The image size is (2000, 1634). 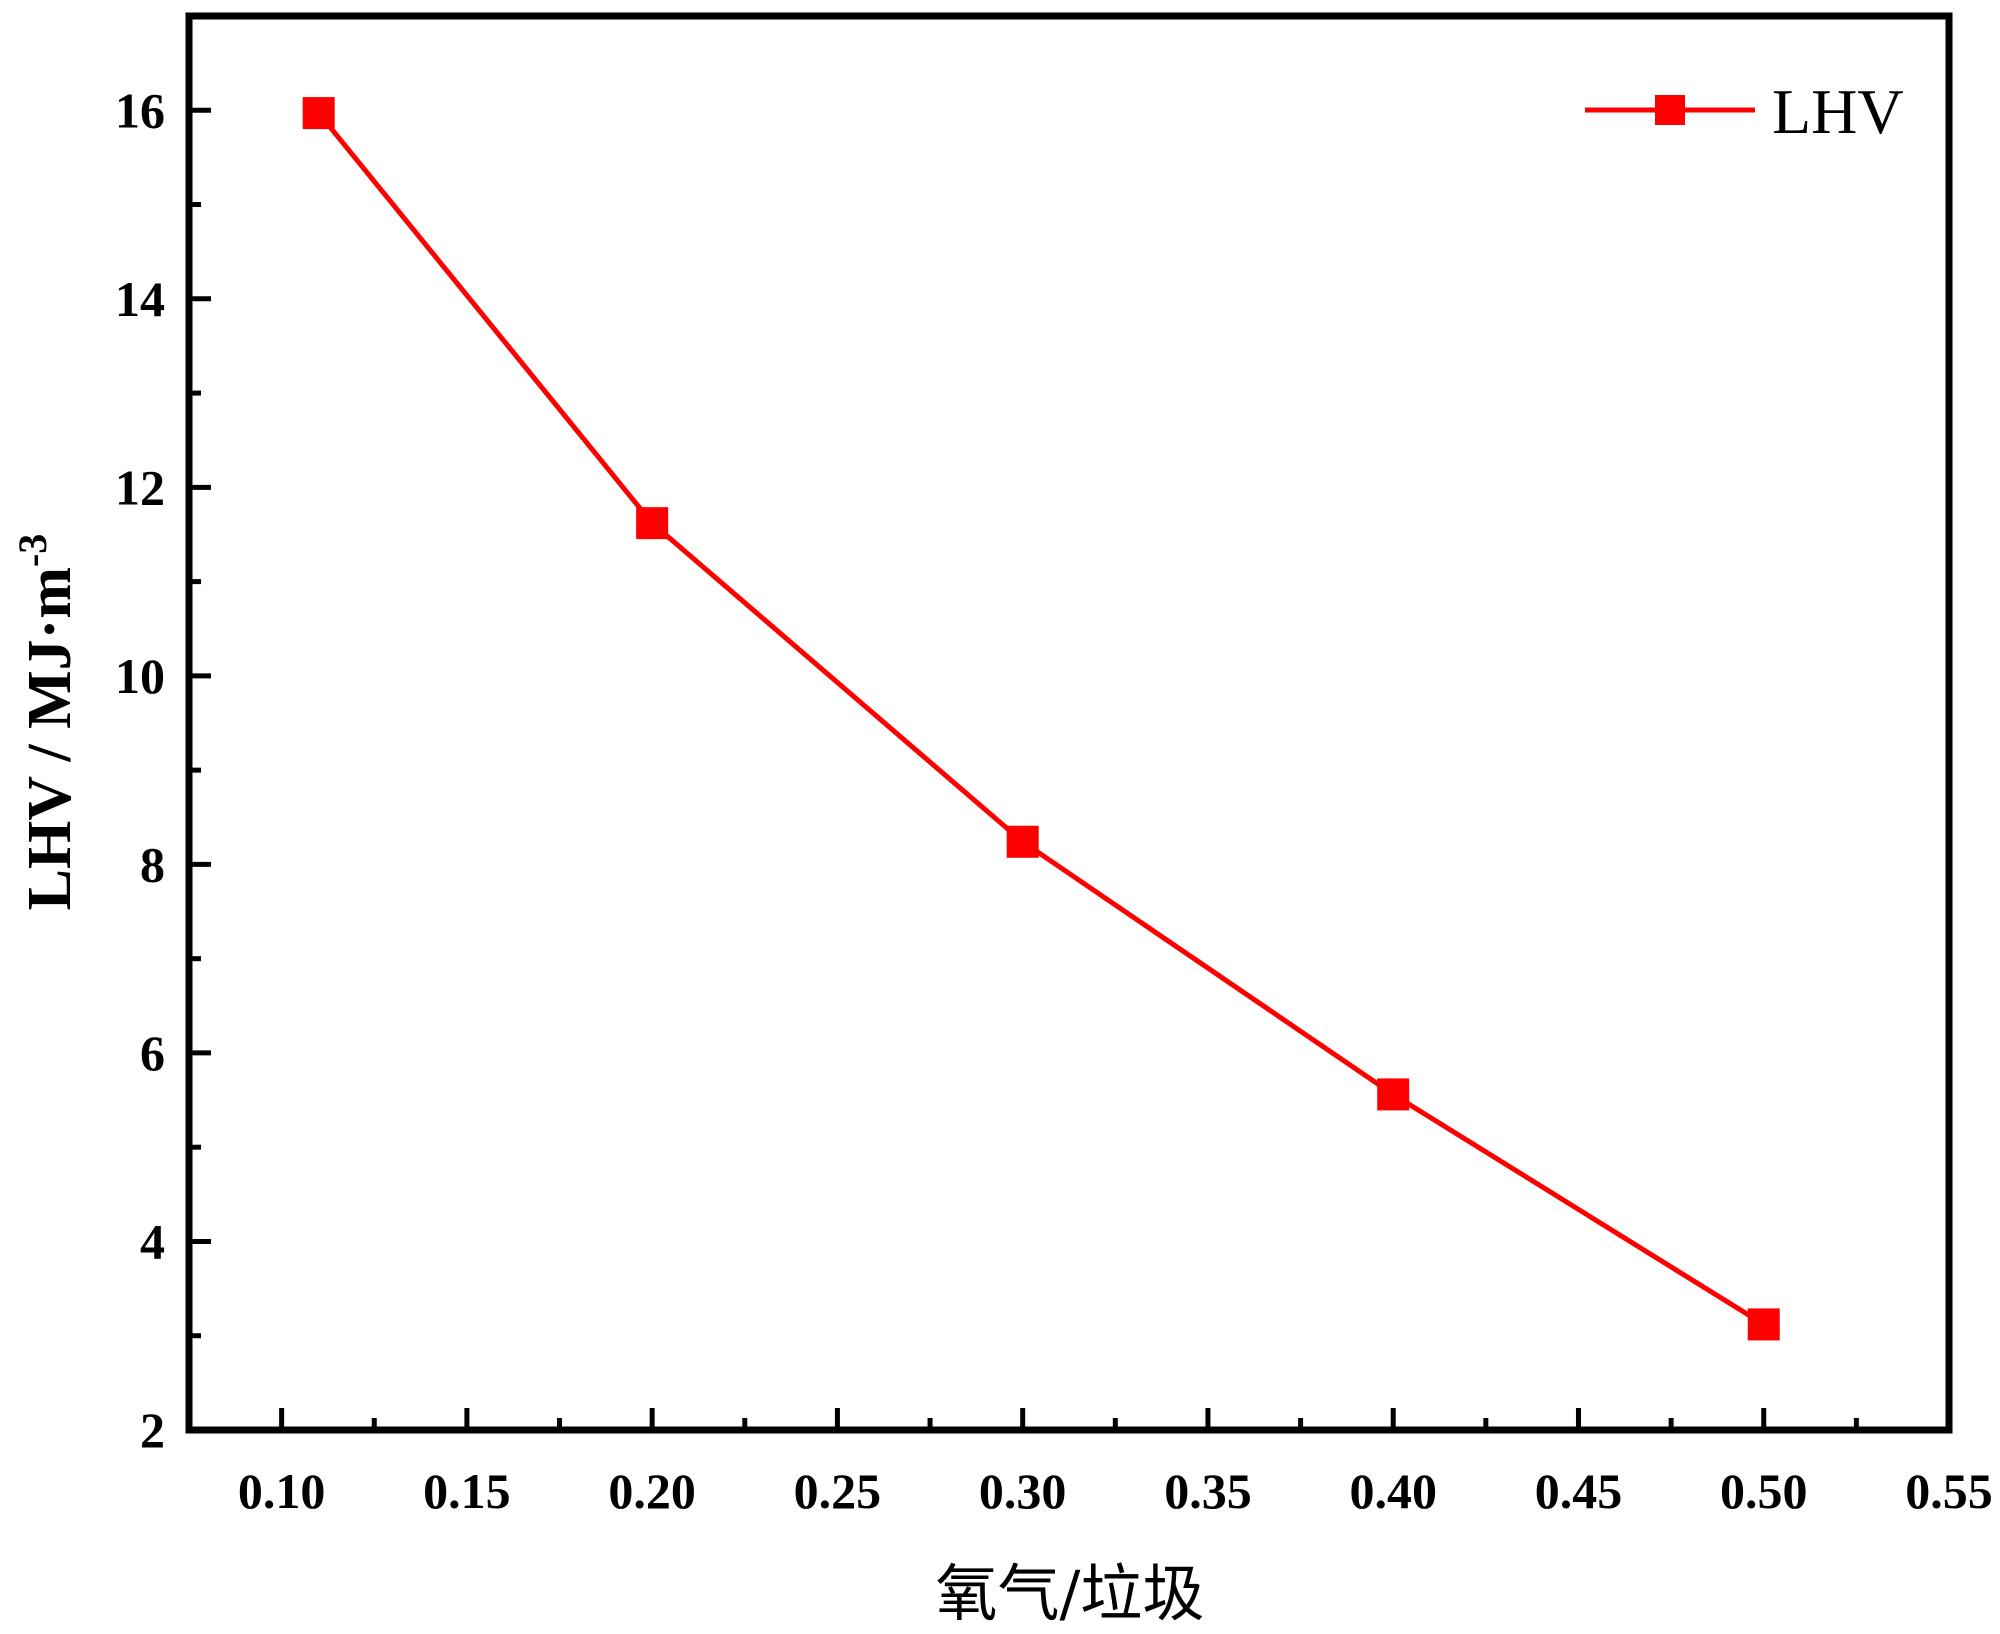 I want to click on x-tick-label: 0.30, so click(x=1023, y=1491).